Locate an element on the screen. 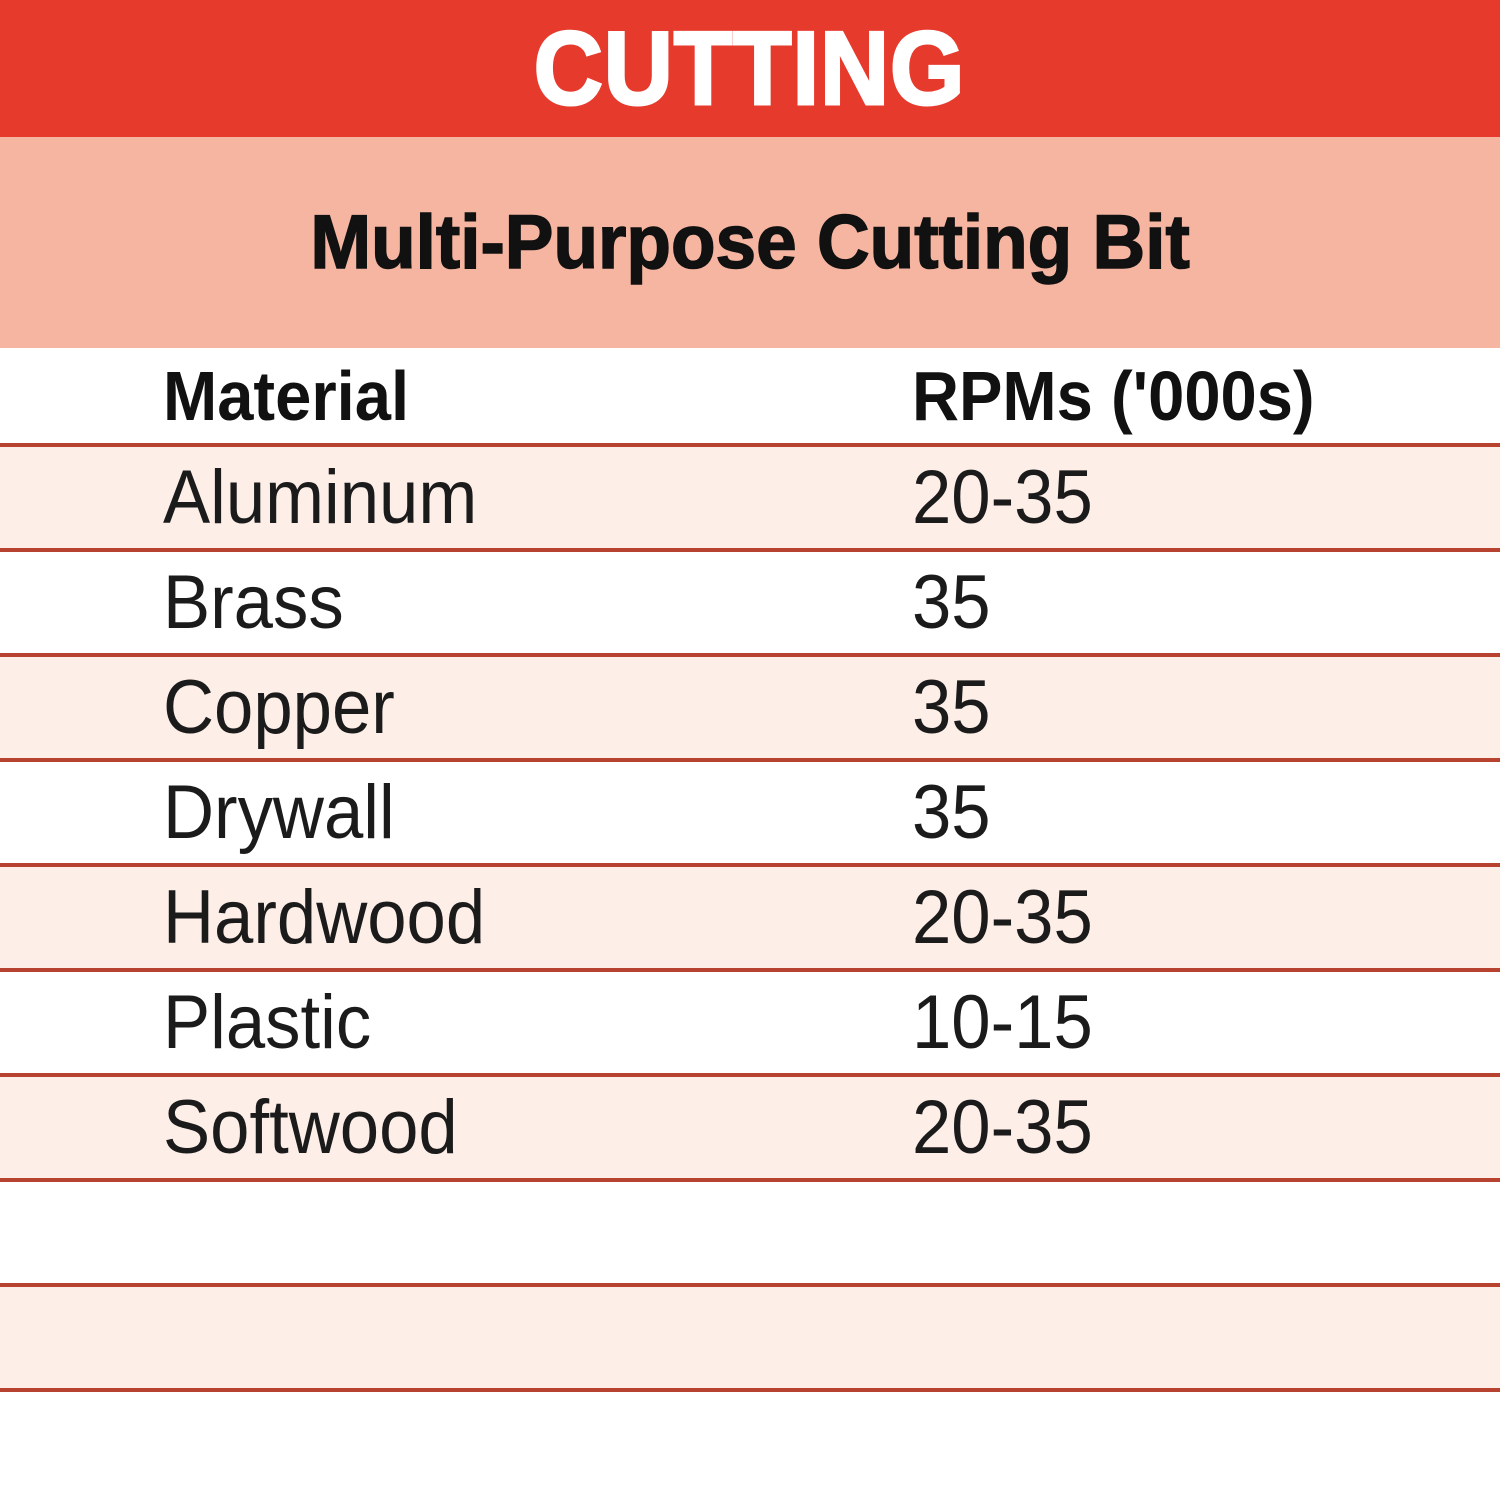 Image resolution: width=1500 pixels, height=1500 pixels. rpm-value: 10-15 is located at coordinates (1002, 1022).